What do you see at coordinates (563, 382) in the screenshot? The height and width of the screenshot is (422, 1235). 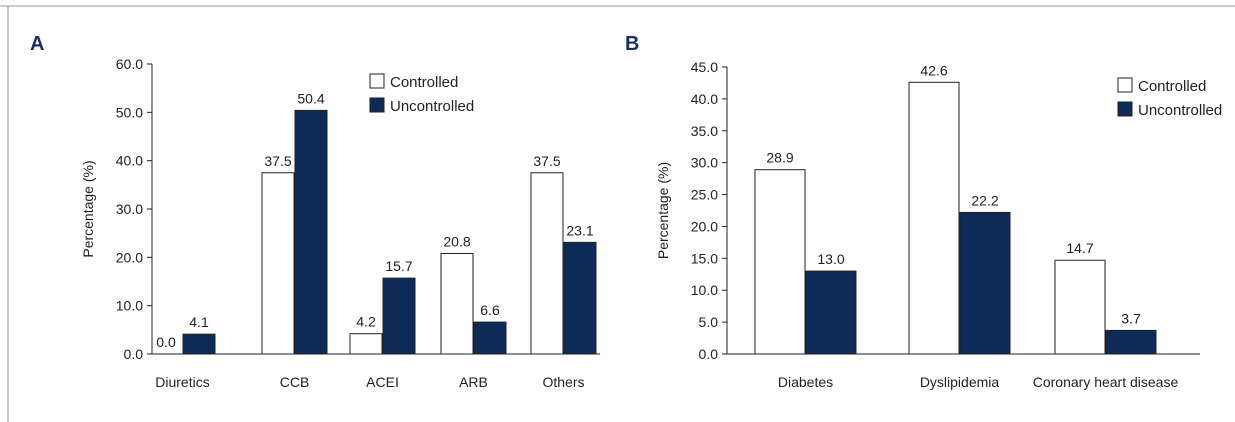 I see `x-category-label: Others` at bounding box center [563, 382].